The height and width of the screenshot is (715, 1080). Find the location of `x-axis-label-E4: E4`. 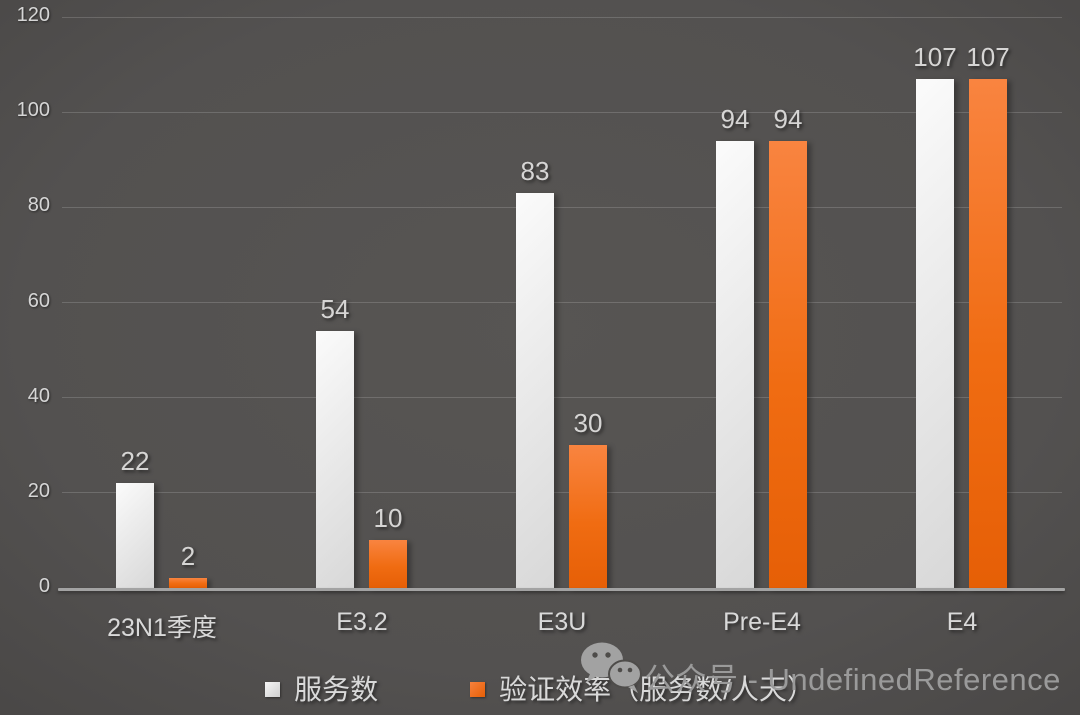

x-axis-label-E4: E4 is located at coordinates (962, 622).